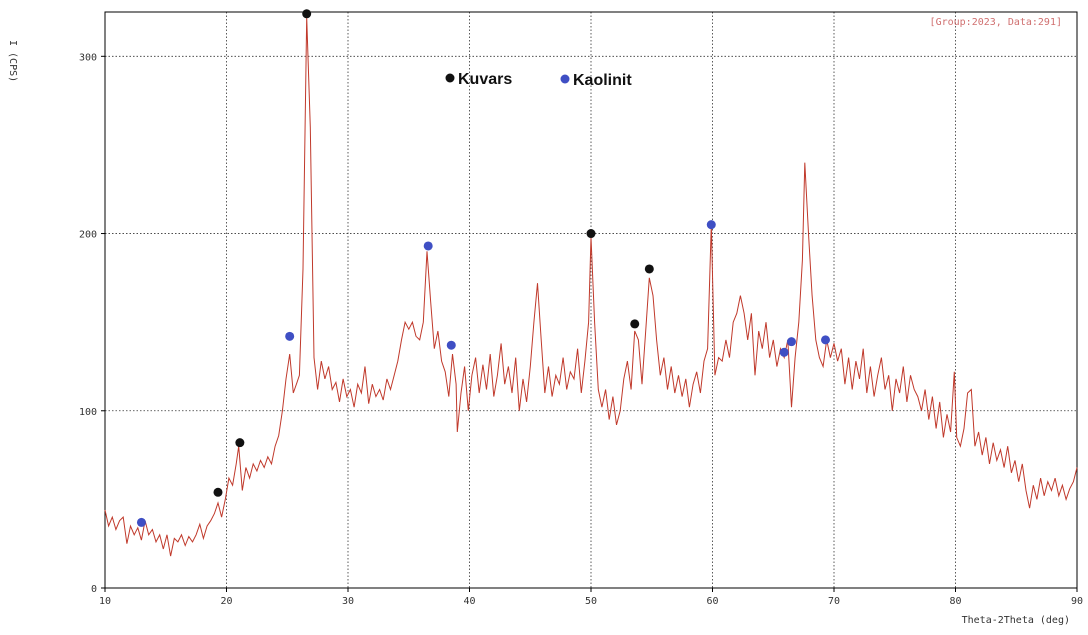  What do you see at coordinates (1016, 620) in the screenshot?
I see `x-axis-label: Theta-2Theta (deg)` at bounding box center [1016, 620].